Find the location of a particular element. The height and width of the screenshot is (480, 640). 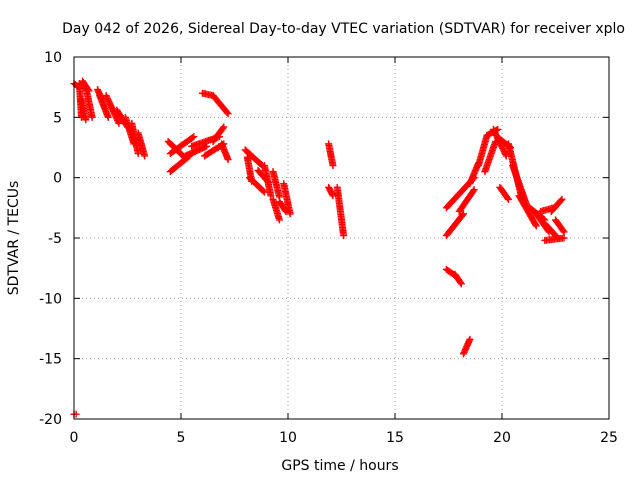

x-tick-label: 20 is located at coordinates (502, 438).